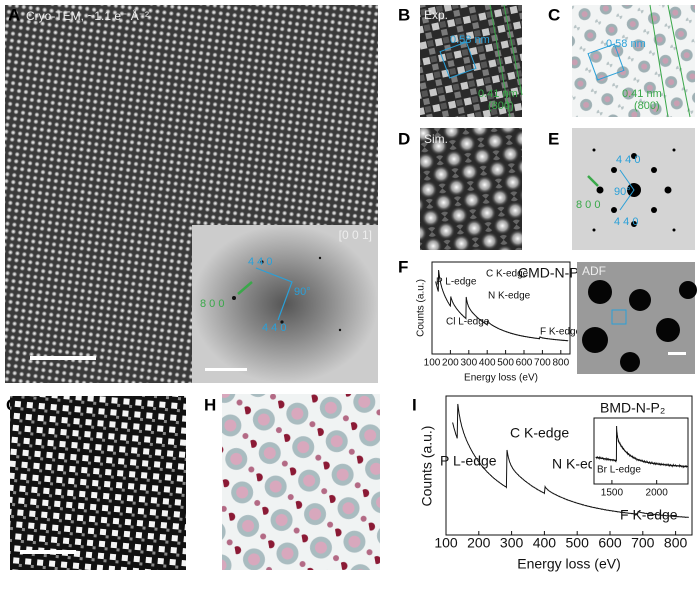 The width and height of the screenshot is (700, 590). What do you see at coordinates (639, 326) in the screenshot?
I see `adf-holes` at bounding box center [639, 326].